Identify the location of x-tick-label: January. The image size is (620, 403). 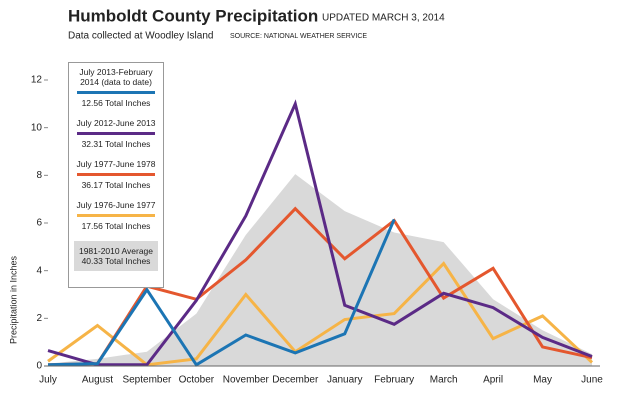
(345, 380).